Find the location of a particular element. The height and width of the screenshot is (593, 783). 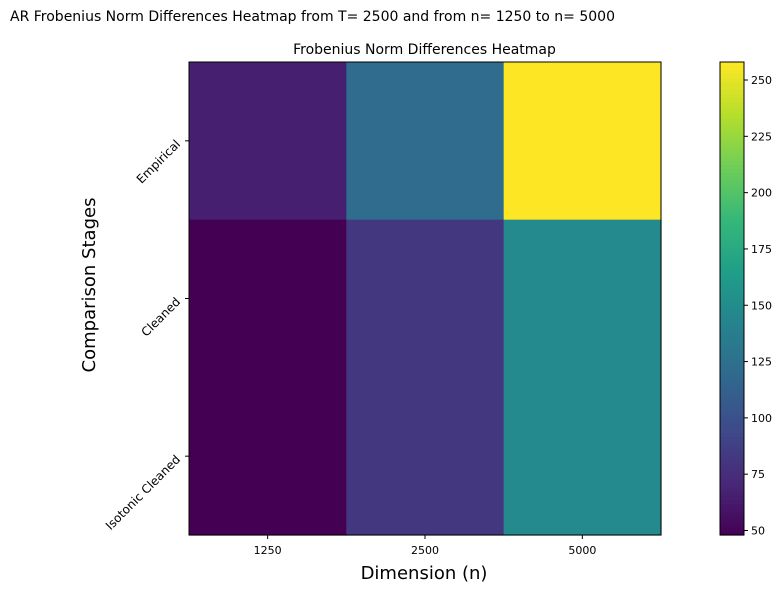

y-tick-label: Cleaned is located at coordinates (161, 317).